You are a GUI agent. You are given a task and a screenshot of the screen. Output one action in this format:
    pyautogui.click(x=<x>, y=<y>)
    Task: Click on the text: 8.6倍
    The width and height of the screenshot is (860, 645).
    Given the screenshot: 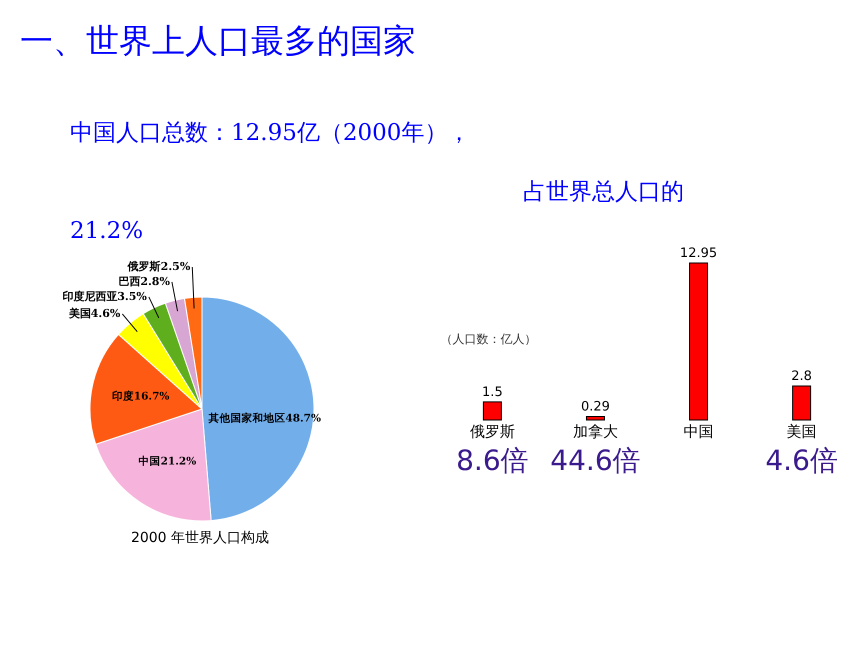 What is the action you would take?
    pyautogui.click(x=492, y=460)
    